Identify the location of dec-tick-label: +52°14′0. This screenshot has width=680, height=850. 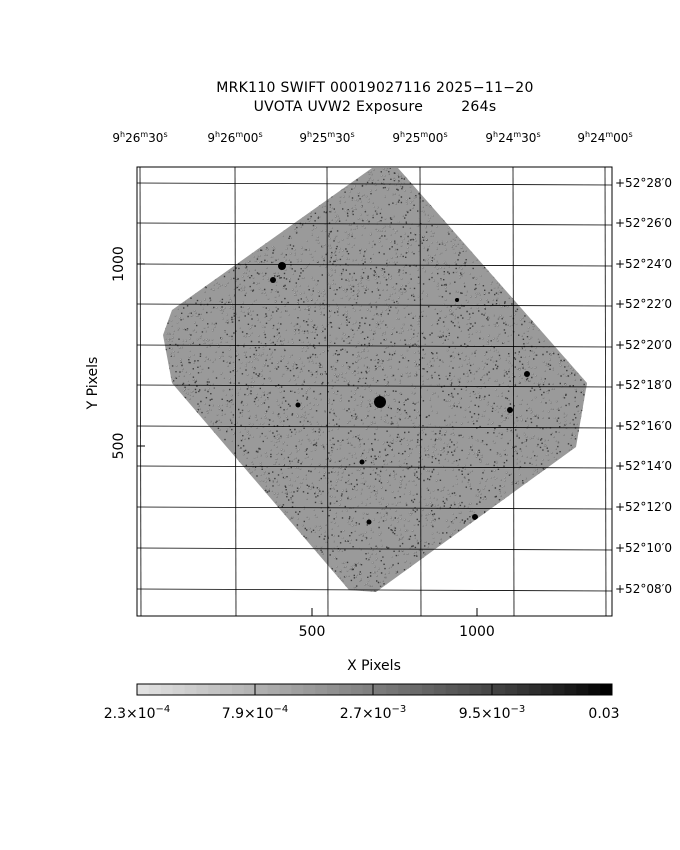
(643, 466).